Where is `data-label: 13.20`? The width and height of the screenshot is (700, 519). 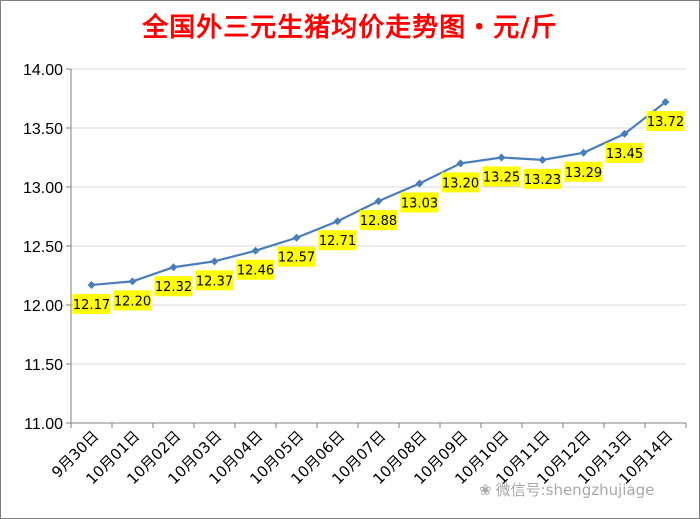 data-label: 13.20 is located at coordinates (460, 183).